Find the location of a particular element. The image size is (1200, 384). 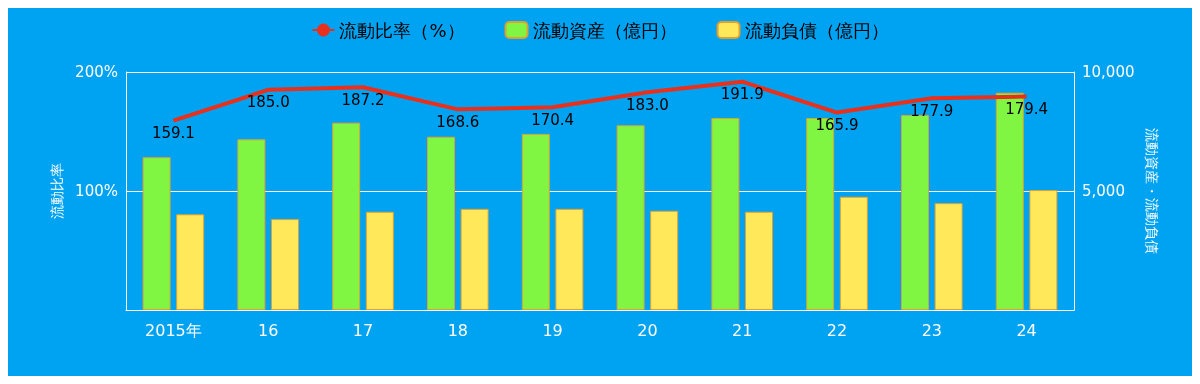

x-tick-label: 24 is located at coordinates (1026, 330).